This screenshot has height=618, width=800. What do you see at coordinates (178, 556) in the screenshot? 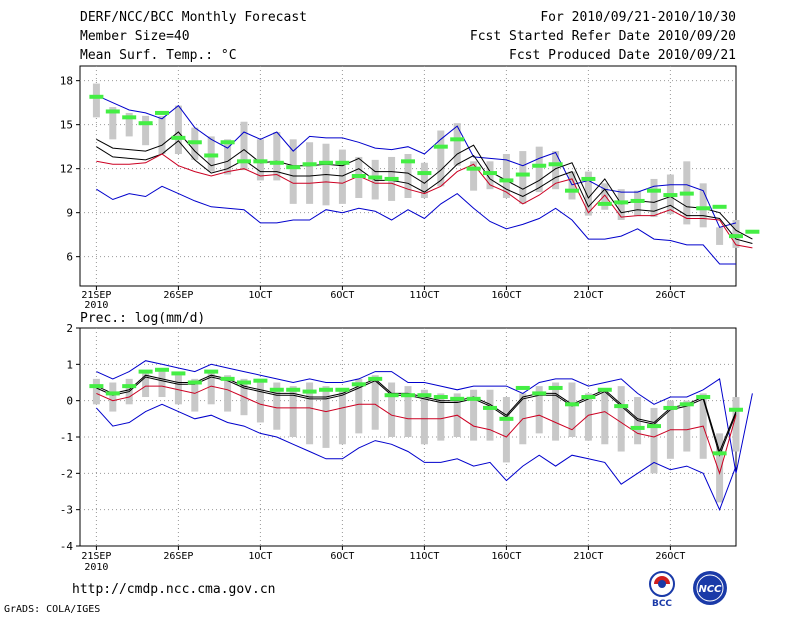
I see `x-tick-label: 26SEP` at bounding box center [178, 556].